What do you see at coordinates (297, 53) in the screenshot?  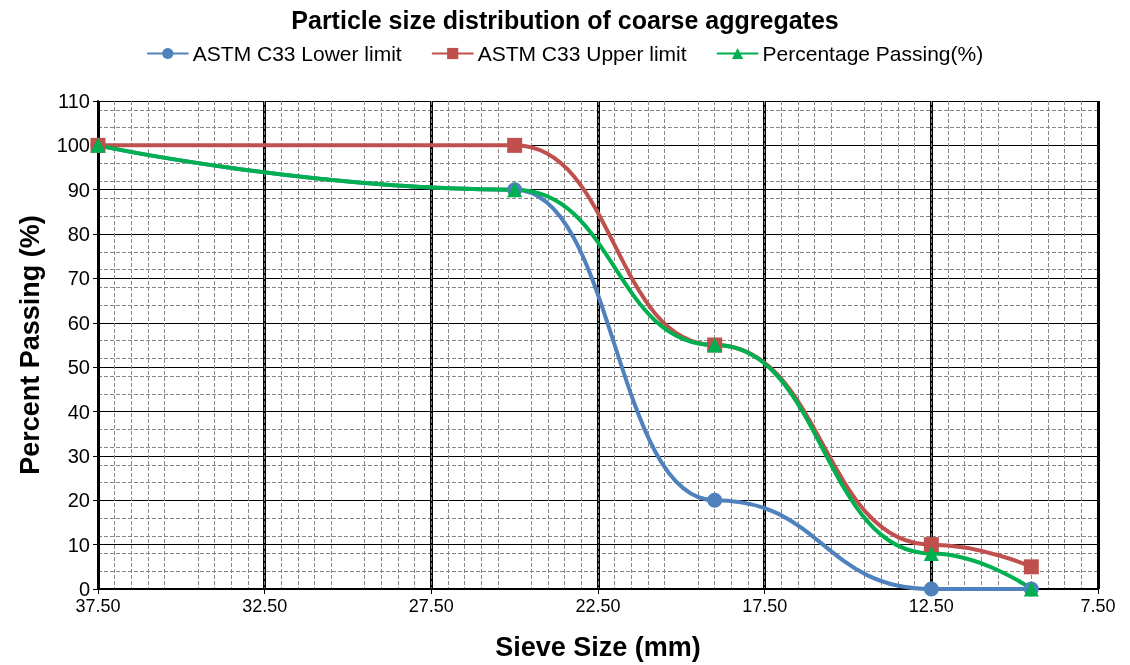 I see `legend-label: ASTM C33 Lower limit` at bounding box center [297, 53].